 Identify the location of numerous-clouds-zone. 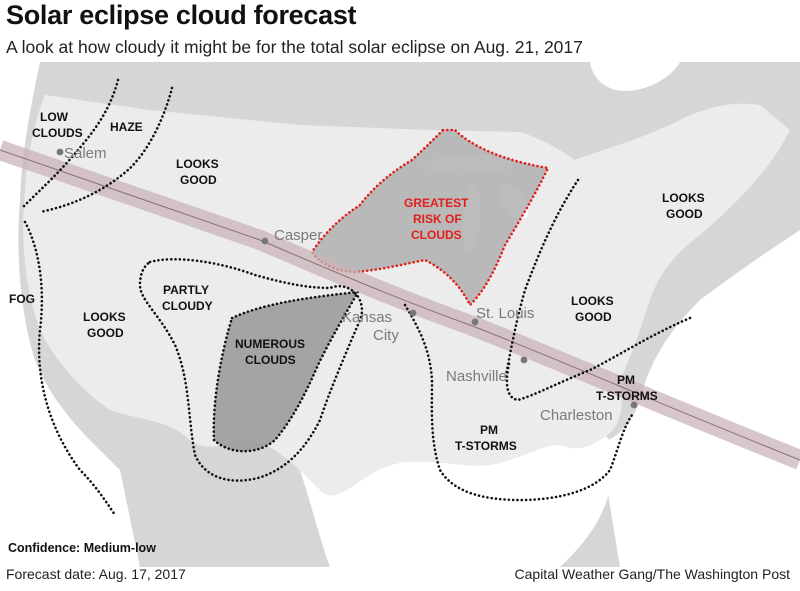
(286, 371).